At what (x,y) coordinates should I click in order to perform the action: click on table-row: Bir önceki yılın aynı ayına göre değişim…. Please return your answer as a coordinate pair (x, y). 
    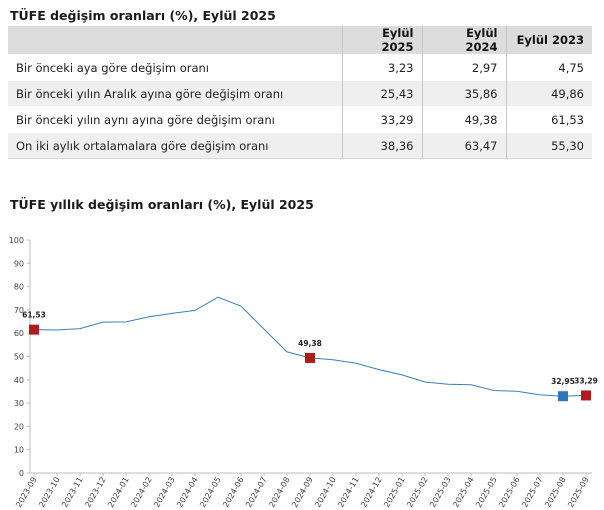
    Looking at the image, I should click on (300, 119).